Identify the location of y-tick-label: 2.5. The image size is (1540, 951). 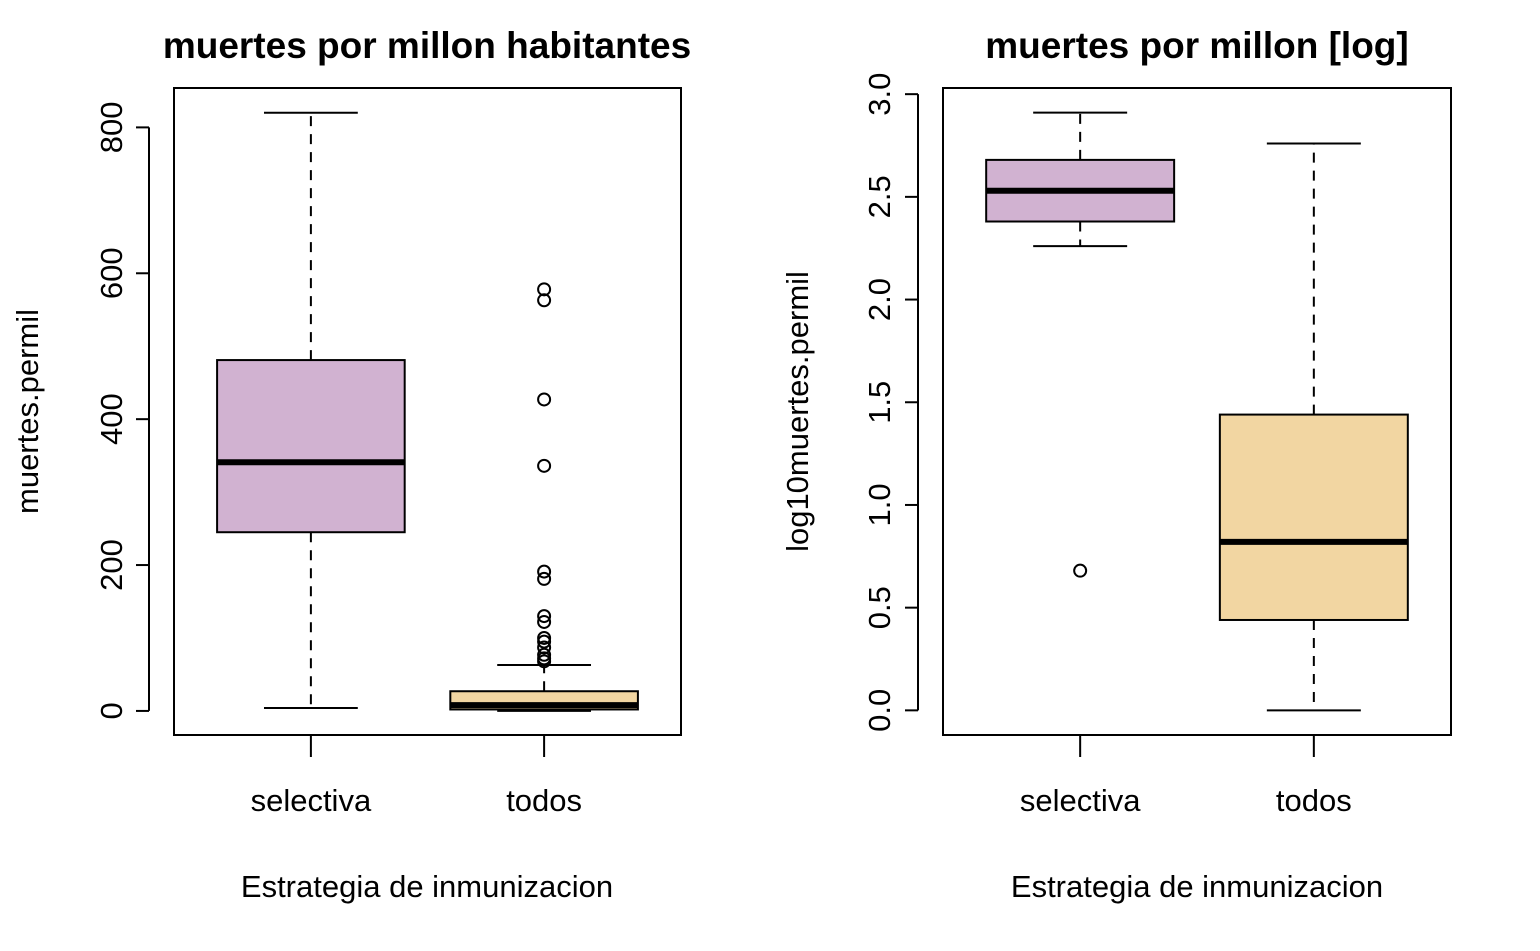
(879, 196).